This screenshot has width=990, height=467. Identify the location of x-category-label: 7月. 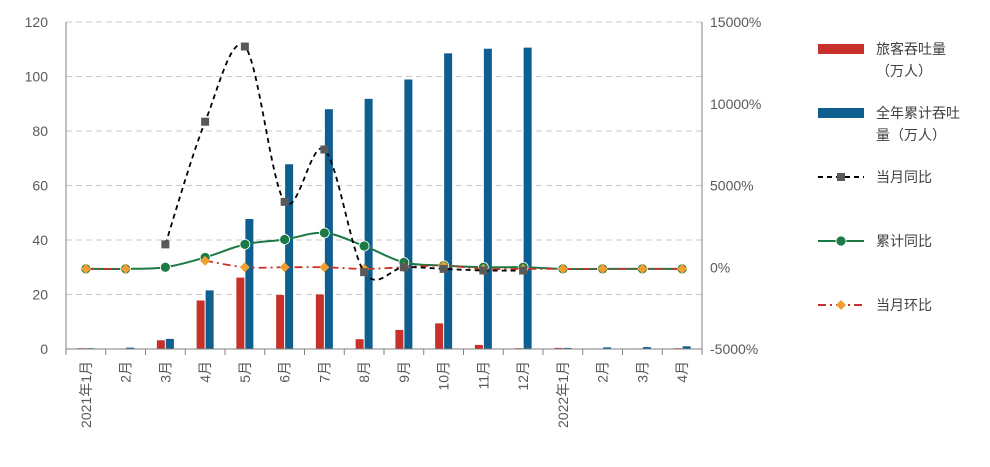
(324, 372).